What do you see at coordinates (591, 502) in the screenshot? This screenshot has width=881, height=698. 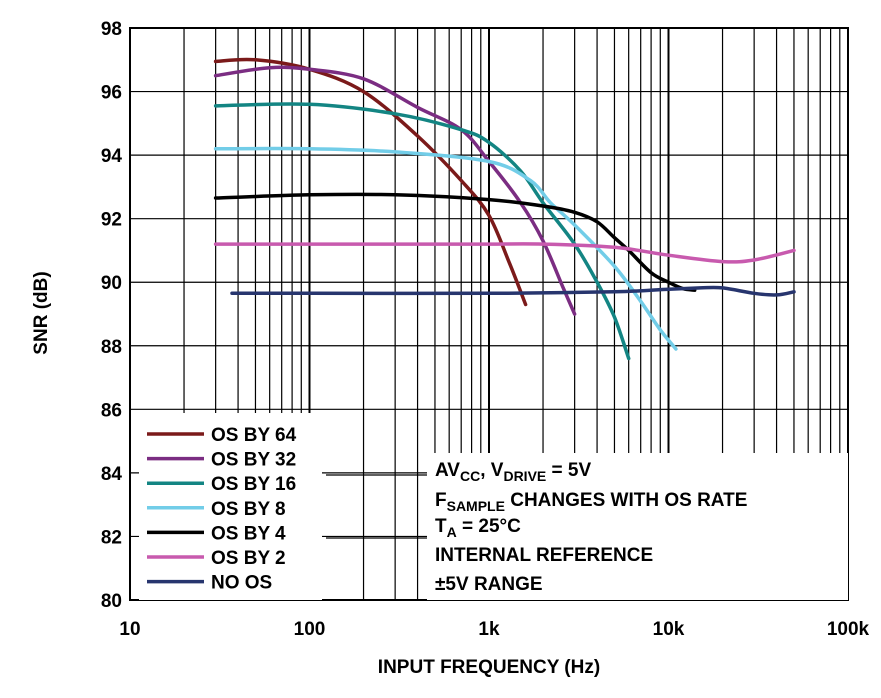 I see `annotation-line-2: FSAMPLE CHANGES WITH OS RATE` at bounding box center [591, 502].